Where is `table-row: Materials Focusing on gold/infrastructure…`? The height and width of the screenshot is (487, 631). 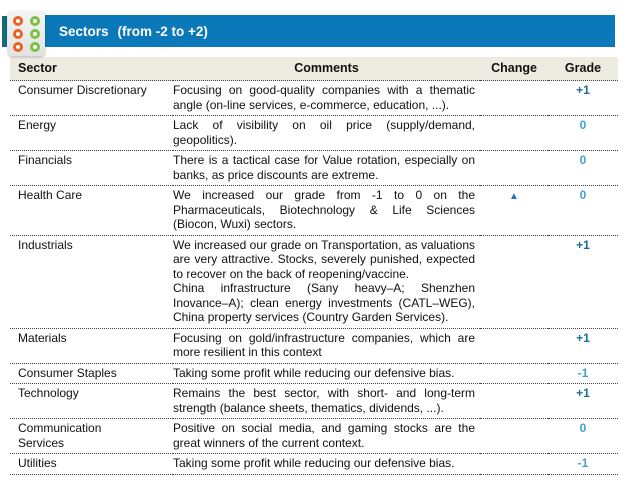 table-row: Materials Focusing on gold/infrastructure… is located at coordinates (314, 346).